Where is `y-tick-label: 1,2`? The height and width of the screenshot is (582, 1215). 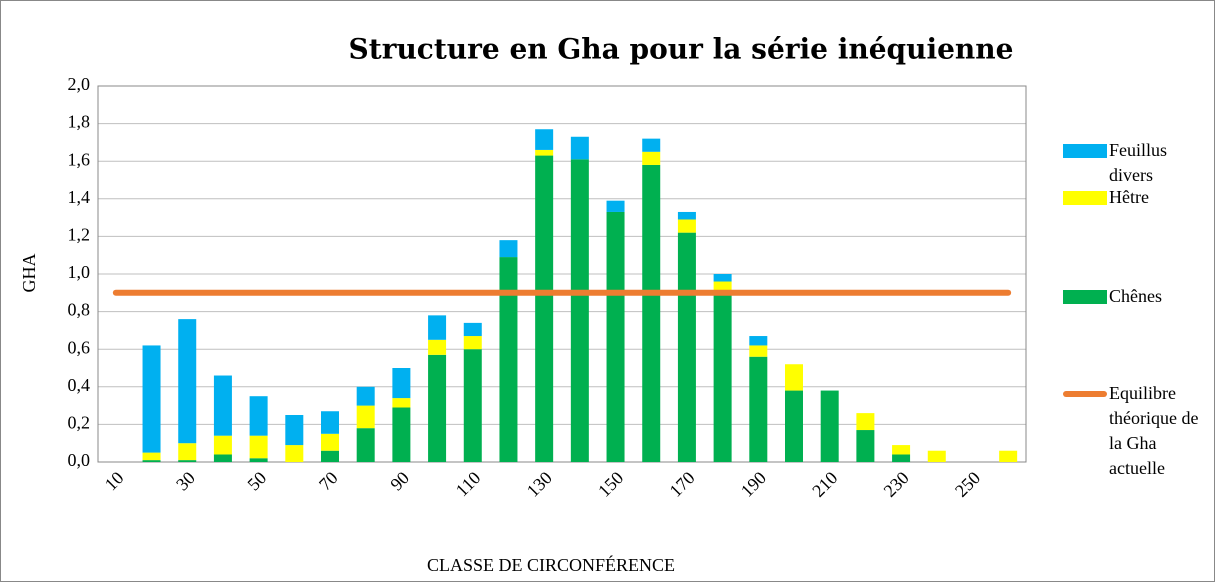
y-tick-label: 1,2 is located at coordinates (79, 235).